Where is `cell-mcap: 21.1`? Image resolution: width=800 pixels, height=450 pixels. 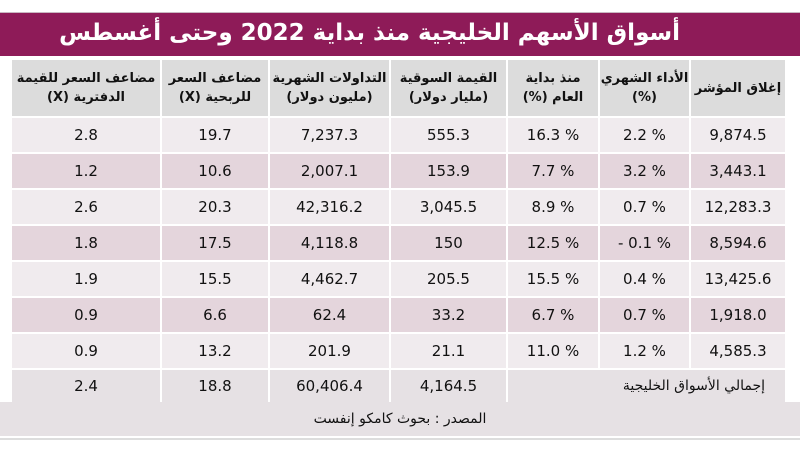 cell-mcap: 21.1 is located at coordinates (448, 351).